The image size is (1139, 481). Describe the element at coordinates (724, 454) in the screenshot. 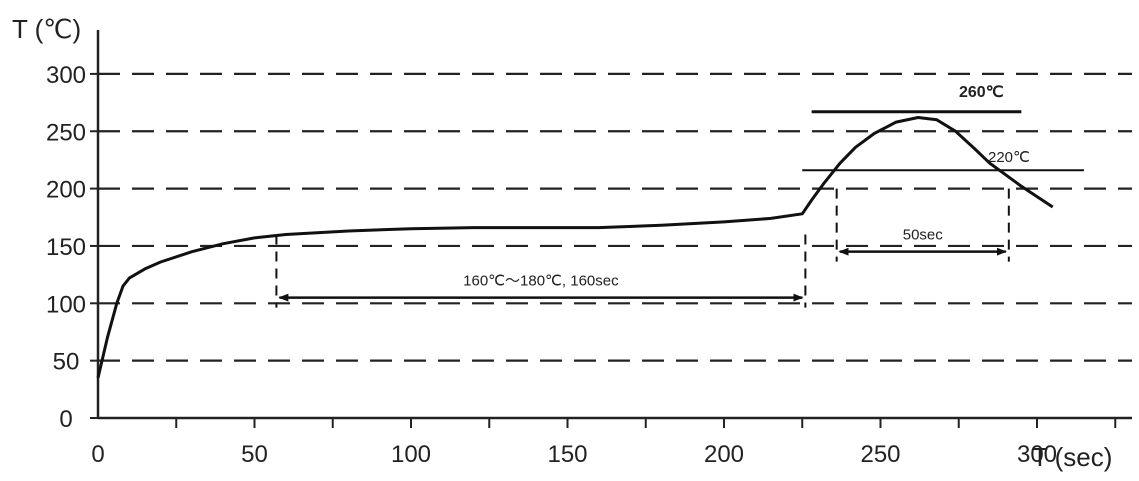

I see `x-tick-label-200: 200` at that location.